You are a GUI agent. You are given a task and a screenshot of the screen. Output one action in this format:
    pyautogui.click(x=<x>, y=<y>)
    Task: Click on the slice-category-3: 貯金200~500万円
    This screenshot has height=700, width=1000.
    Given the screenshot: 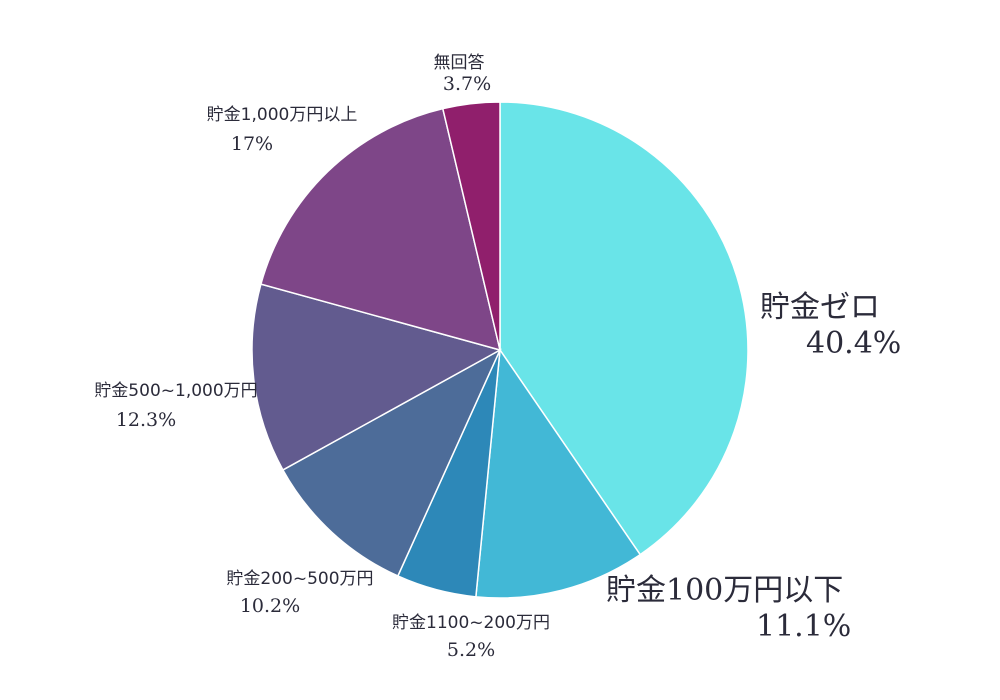 What is the action you would take?
    pyautogui.click(x=300, y=579)
    